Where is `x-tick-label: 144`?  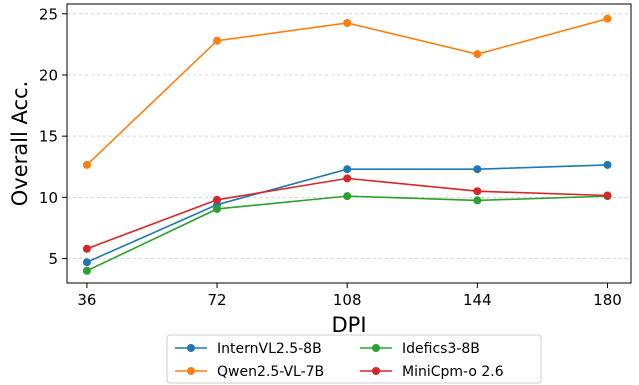
x-tick-label: 144 is located at coordinates (477, 300).